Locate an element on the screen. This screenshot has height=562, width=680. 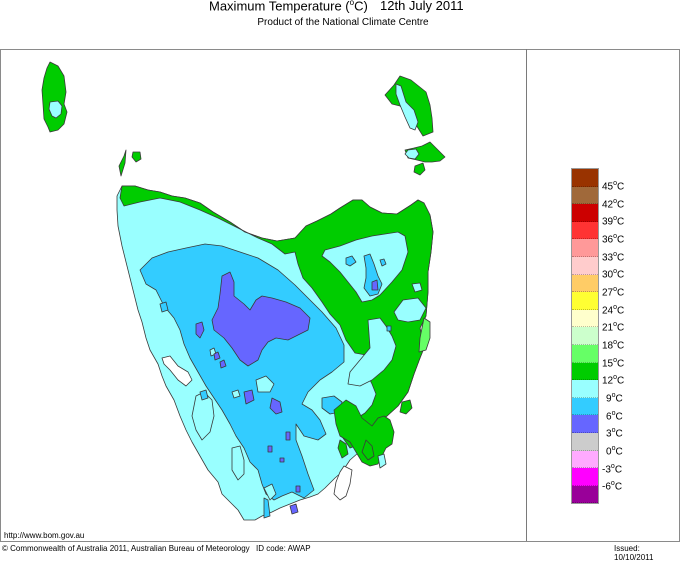
legend-label: -3oC is located at coordinates (612, 469).